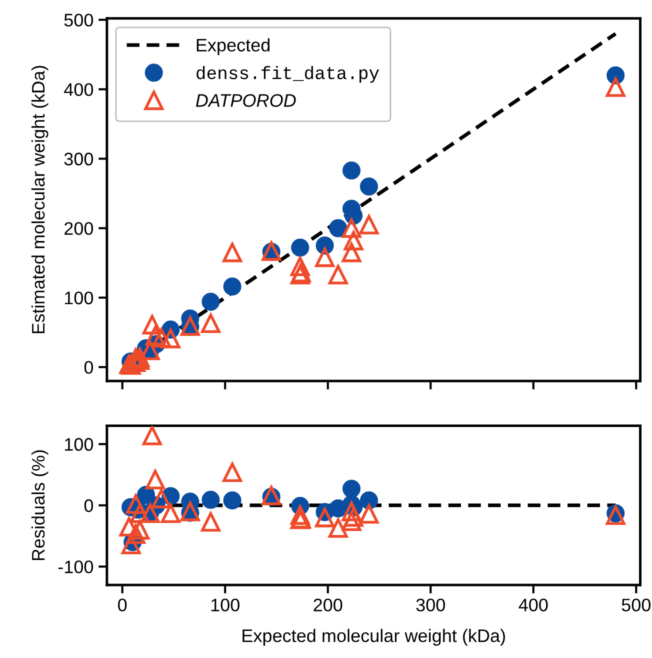 Image resolution: width=652 pixels, height=658 pixels. I want to click on legend-label: Expected, so click(233, 47).